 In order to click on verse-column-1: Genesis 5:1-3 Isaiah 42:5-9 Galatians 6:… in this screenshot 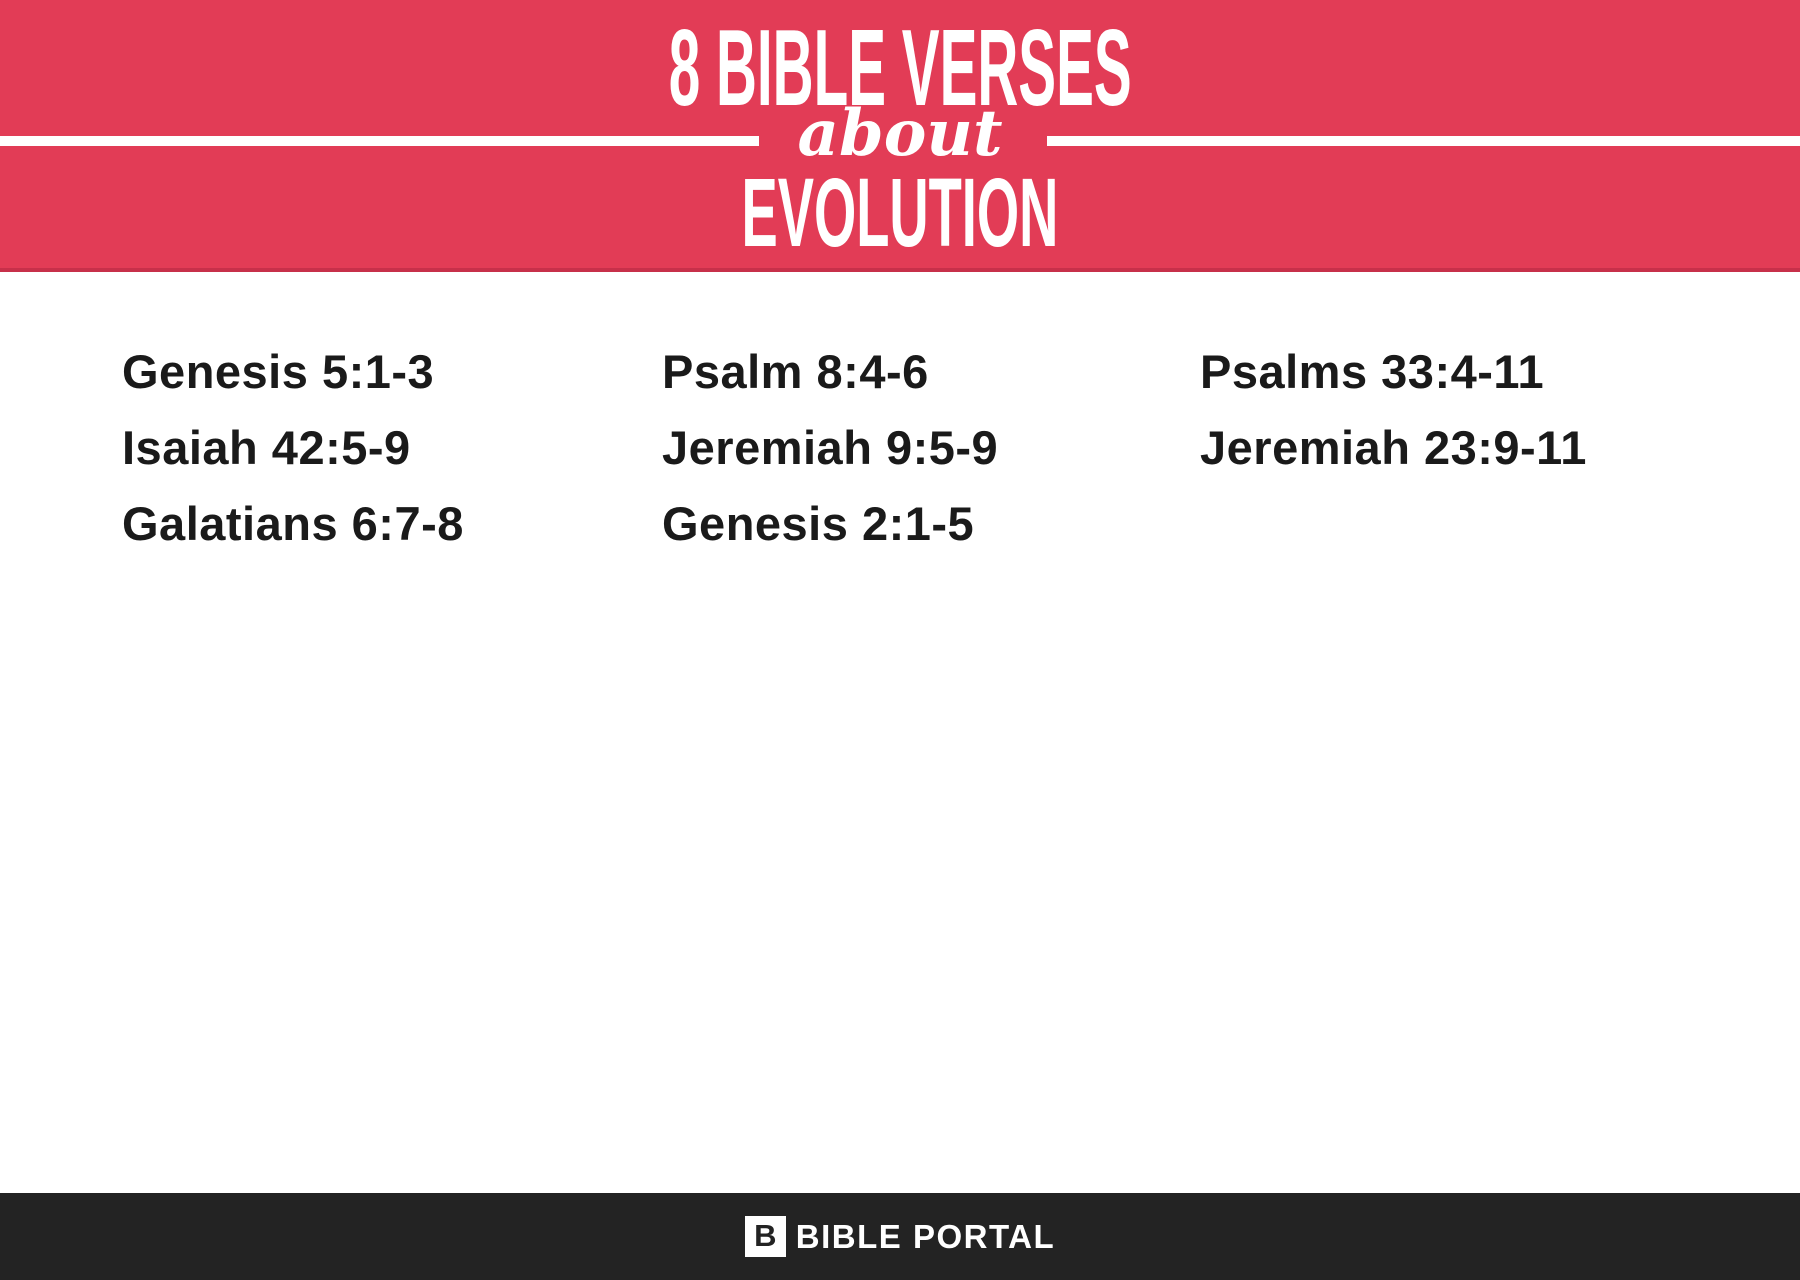, I will do `click(293, 447)`.